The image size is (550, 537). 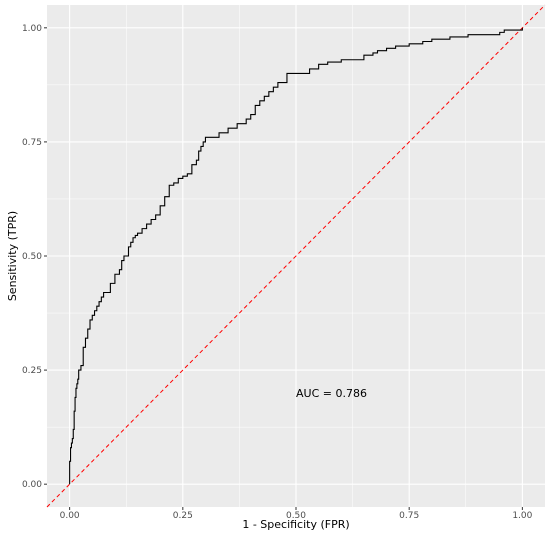 What do you see at coordinates (409, 516) in the screenshot?
I see `x-tick-label: 0.75` at bounding box center [409, 516].